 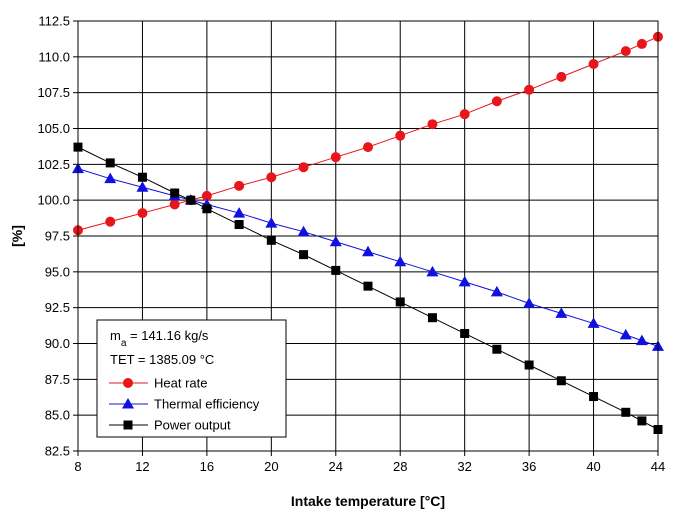 What do you see at coordinates (54, 21) in the screenshot?
I see `y-tick-label: 112.5` at bounding box center [54, 21].